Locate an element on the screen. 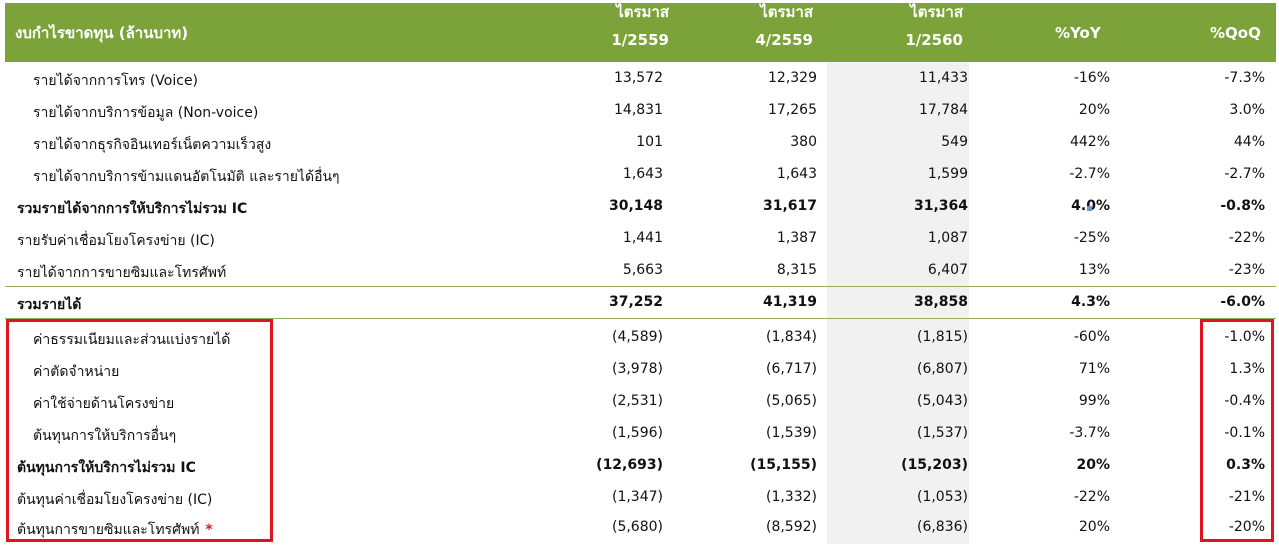  header-period-2-line1: ไตรมาส is located at coordinates (786, 12).